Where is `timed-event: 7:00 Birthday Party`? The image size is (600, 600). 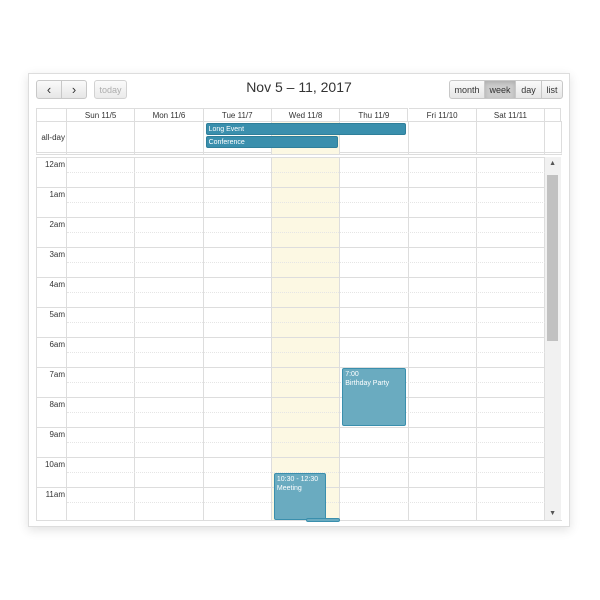 timed-event: 7:00 Birthday Party is located at coordinates (374, 397).